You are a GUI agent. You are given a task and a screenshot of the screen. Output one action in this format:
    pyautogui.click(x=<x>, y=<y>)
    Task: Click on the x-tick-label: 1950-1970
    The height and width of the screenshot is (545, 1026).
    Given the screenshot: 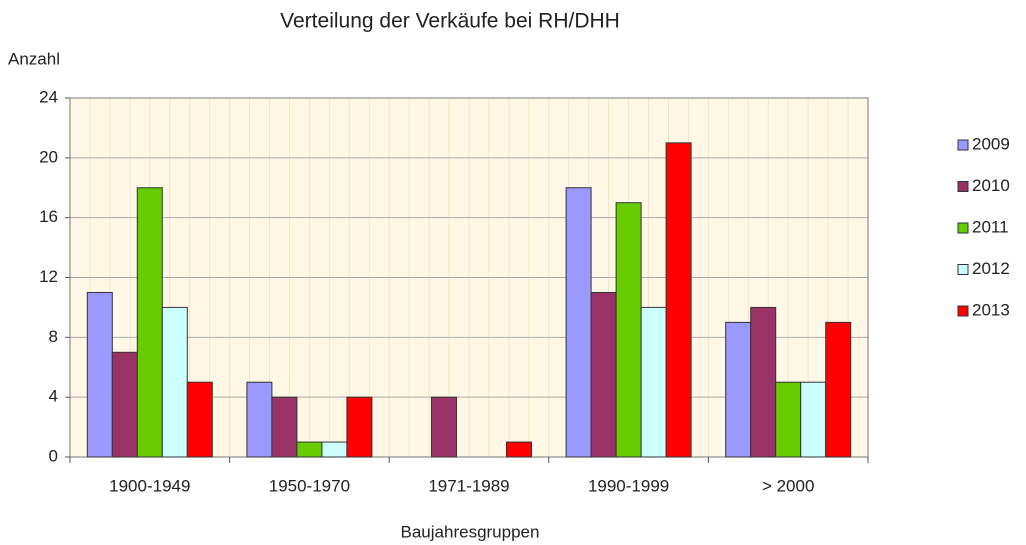 What is the action you would take?
    pyautogui.click(x=309, y=485)
    